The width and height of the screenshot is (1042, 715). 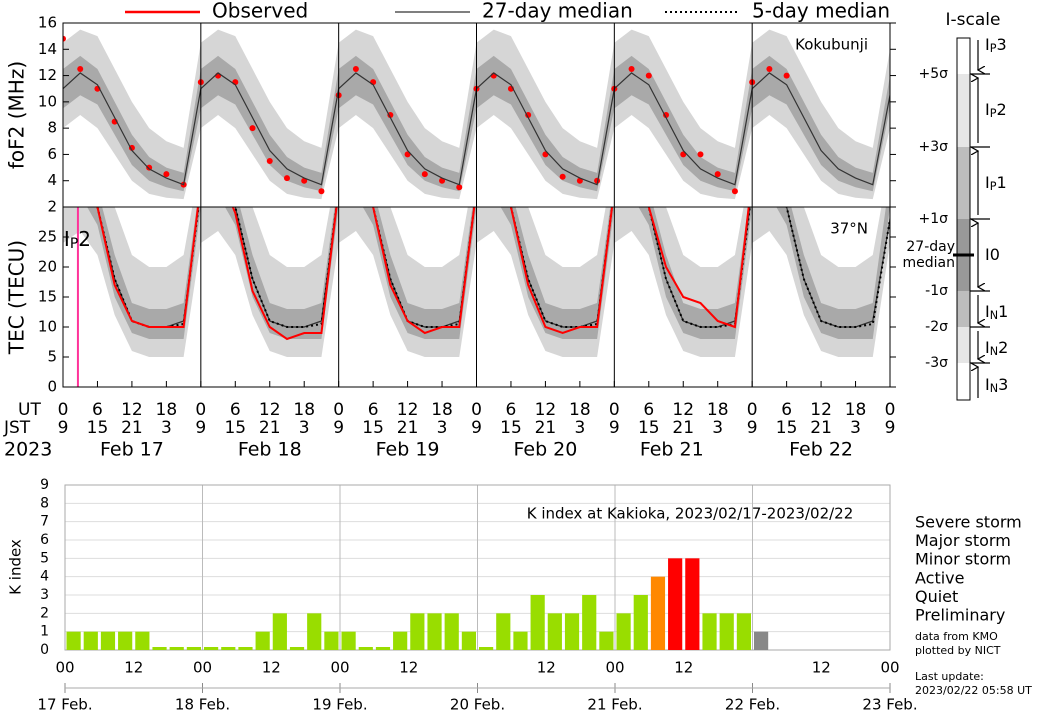 What do you see at coordinates (963, 559) in the screenshot?
I see `legend-entry: Minor storm` at bounding box center [963, 559].